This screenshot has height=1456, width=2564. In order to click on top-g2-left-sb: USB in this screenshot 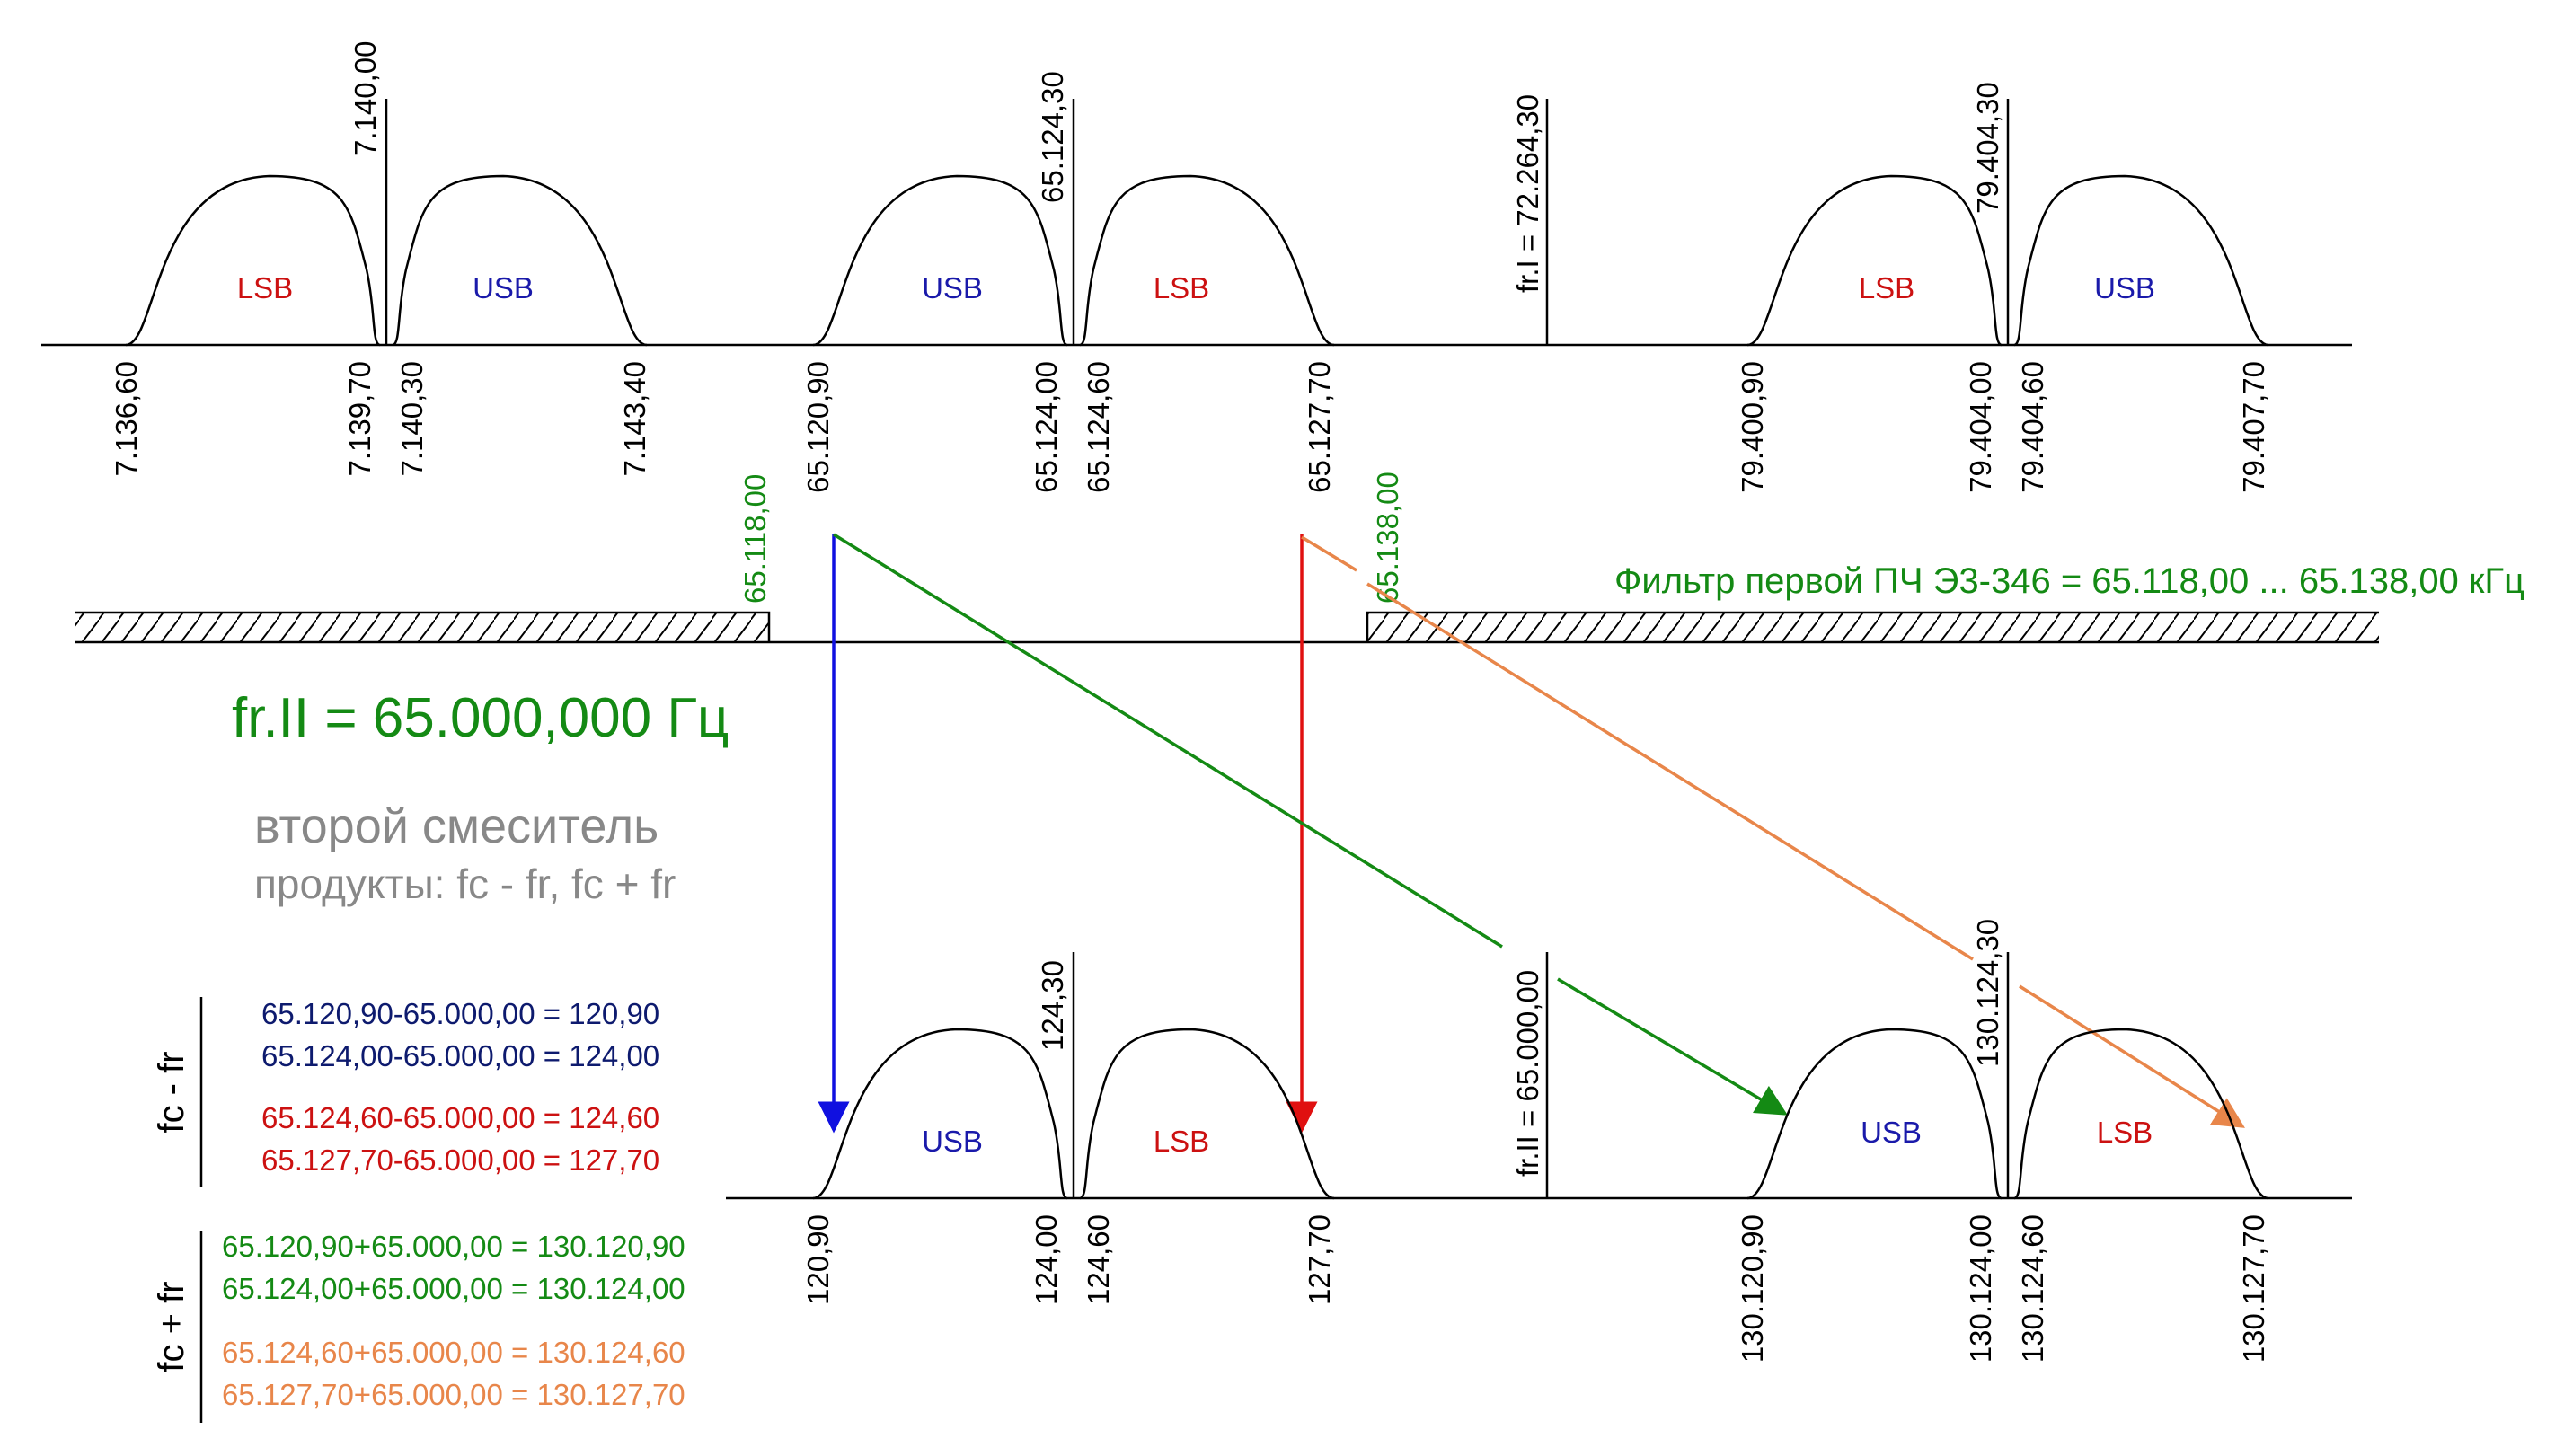, I will do `click(952, 287)`.